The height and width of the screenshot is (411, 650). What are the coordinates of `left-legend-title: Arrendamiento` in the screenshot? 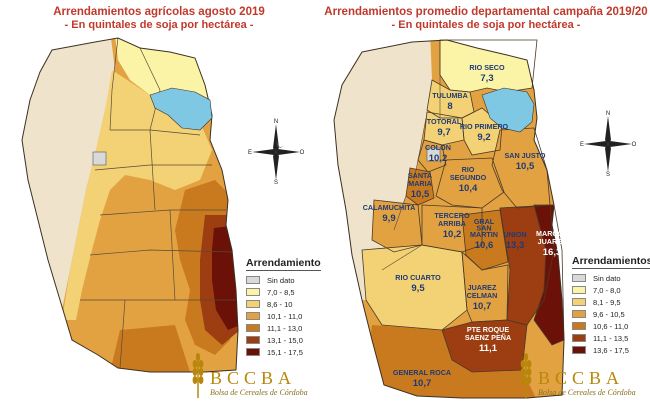 It's located at (283, 264).